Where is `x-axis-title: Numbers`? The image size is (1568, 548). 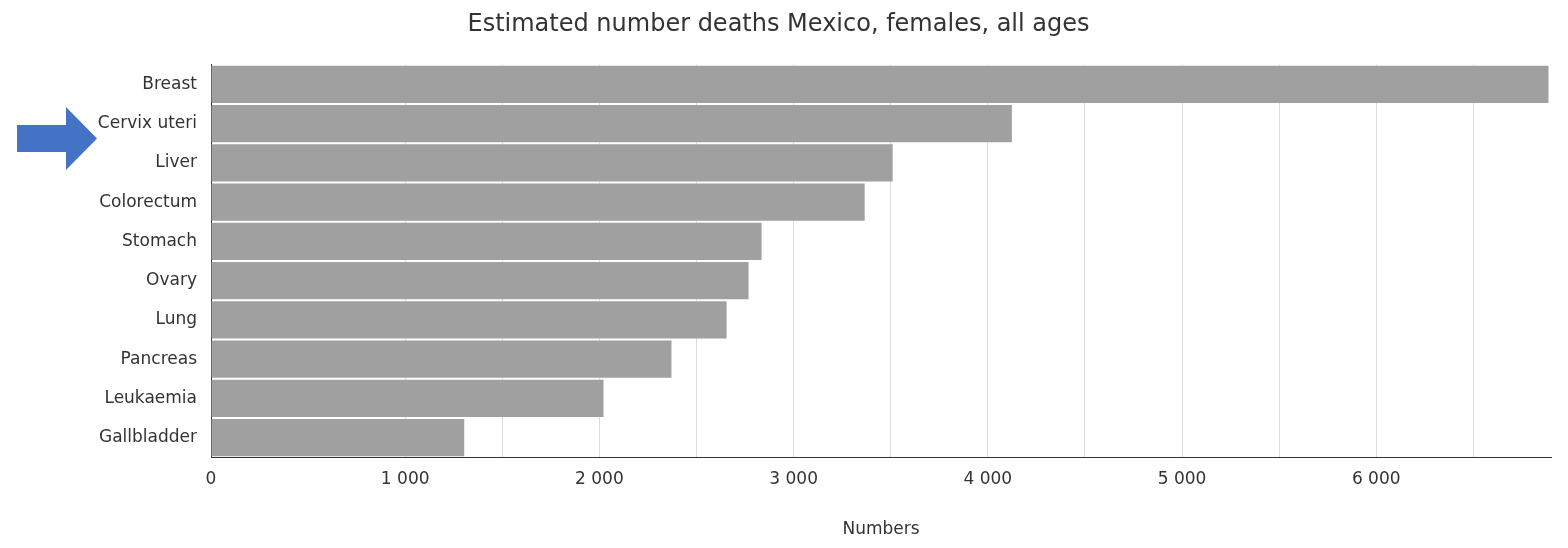
x-axis-title: Numbers is located at coordinates (881, 528).